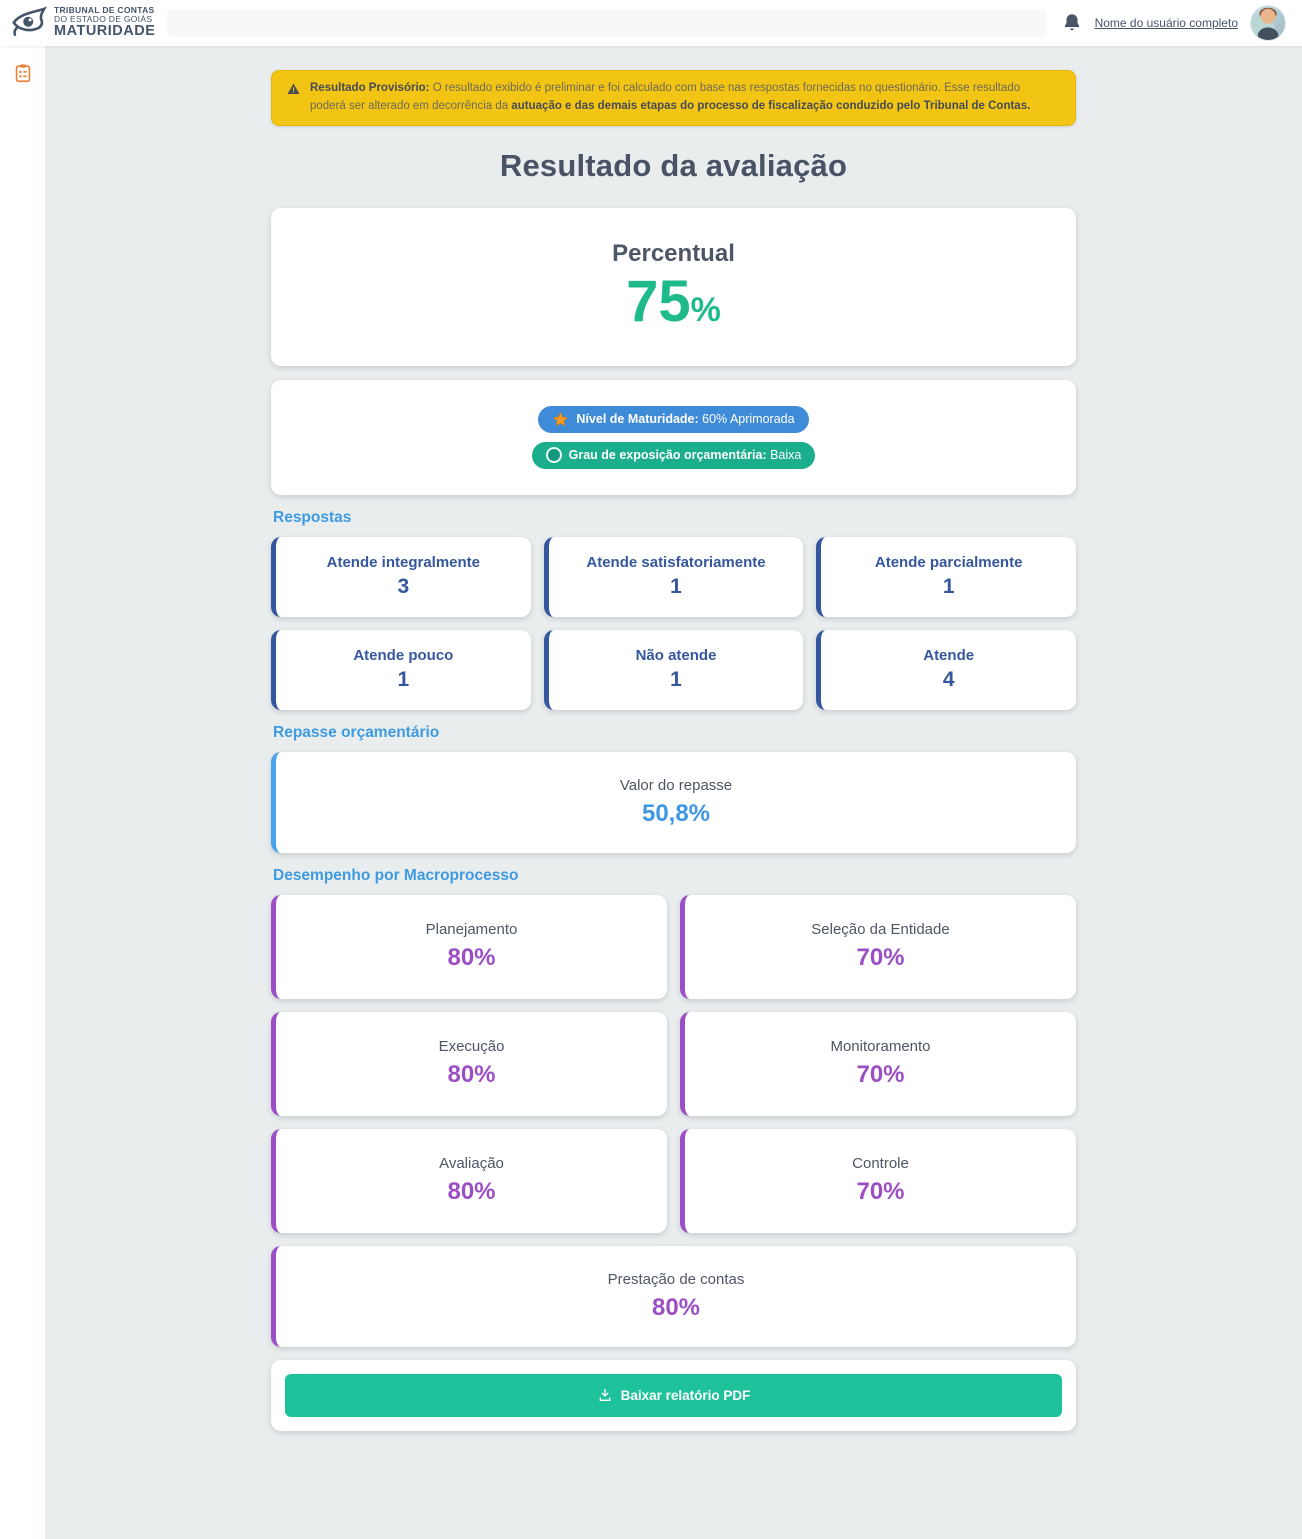  I want to click on bell-icon, so click(1072, 23).